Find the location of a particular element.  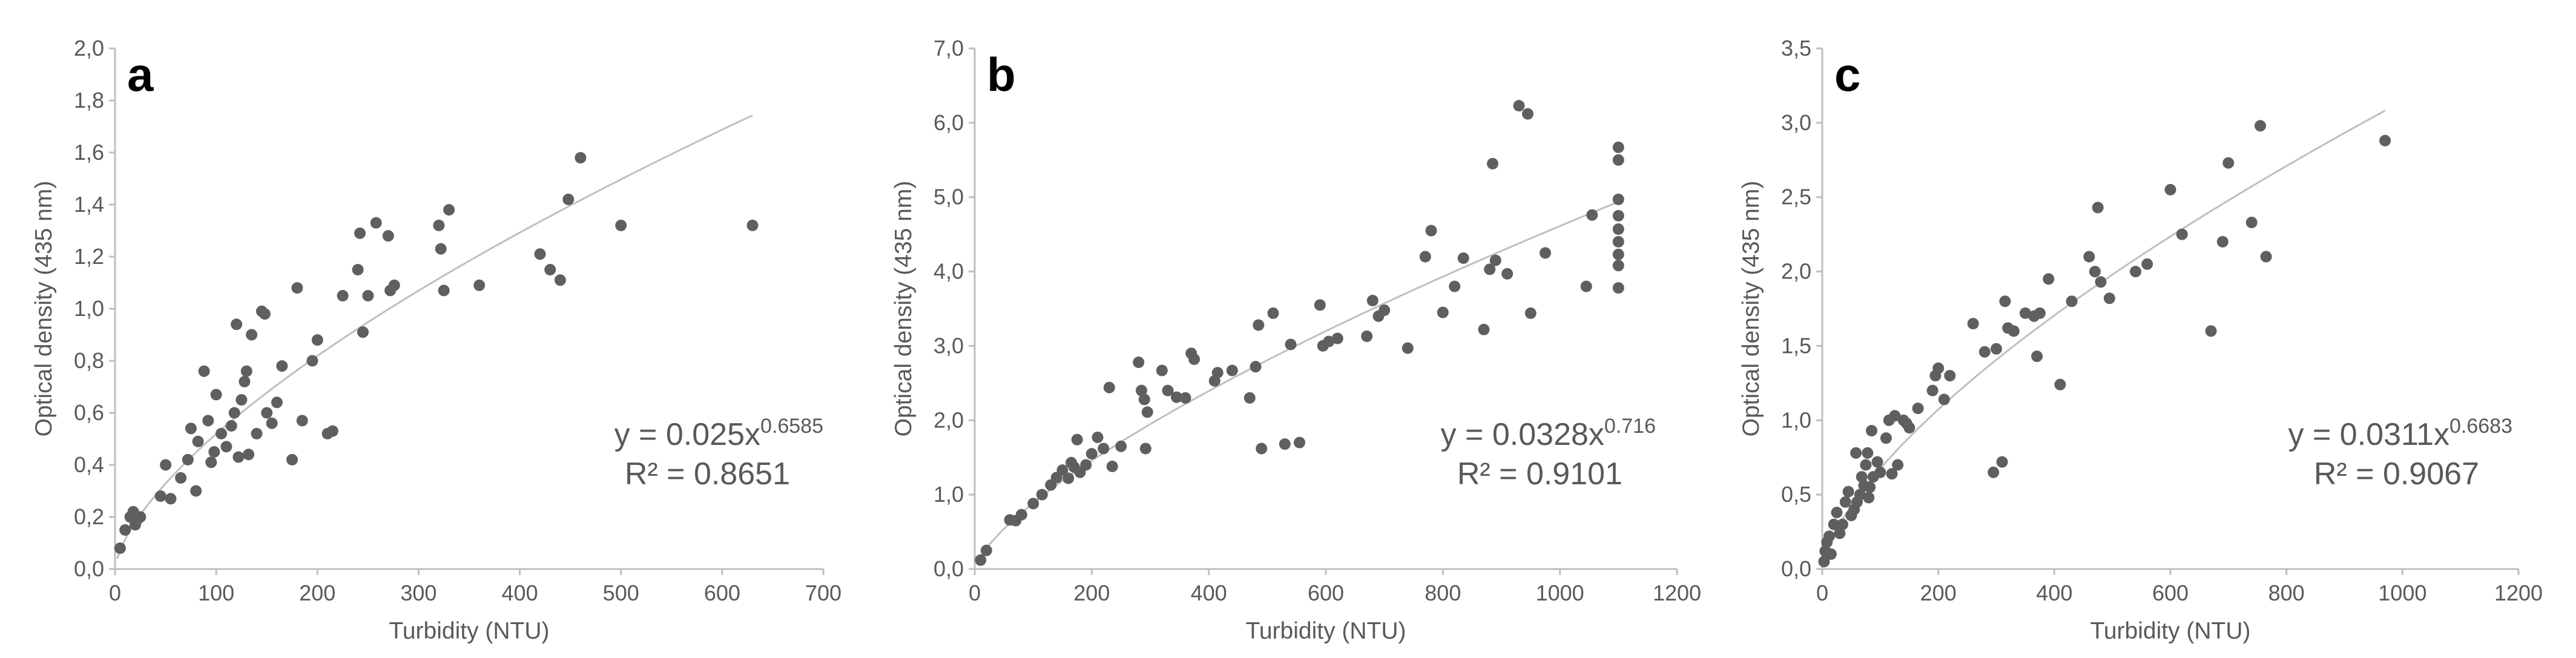

y-tick-label: 3,0 is located at coordinates (949, 345).